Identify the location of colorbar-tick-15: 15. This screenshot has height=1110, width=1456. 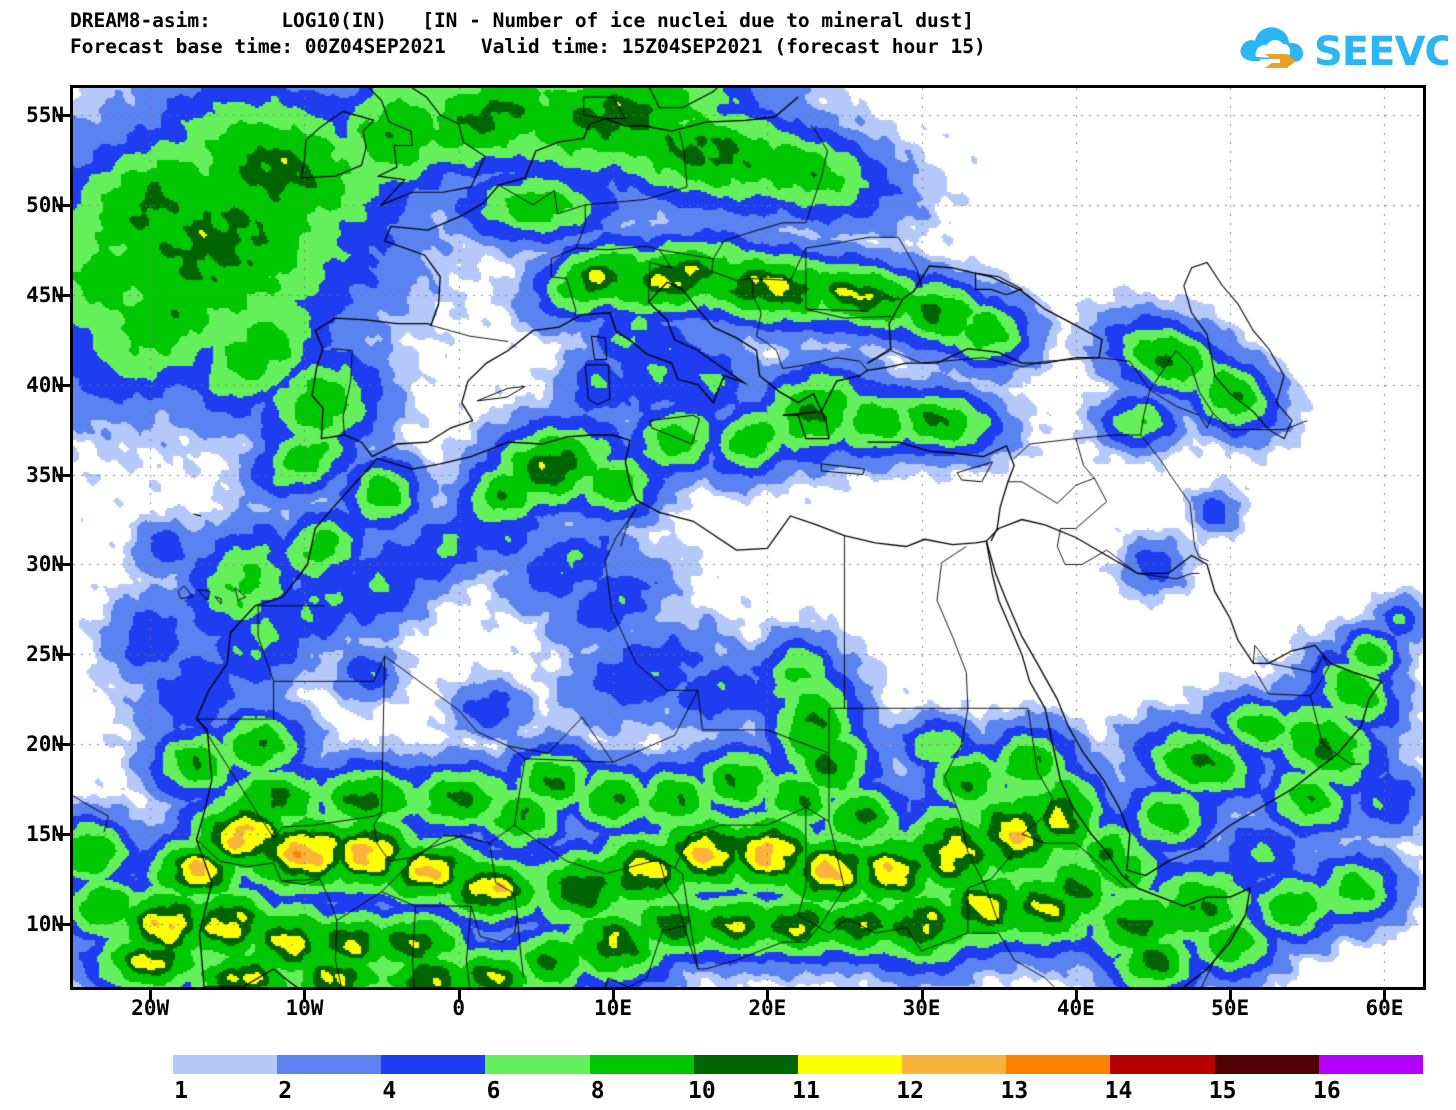
(1222, 1091).